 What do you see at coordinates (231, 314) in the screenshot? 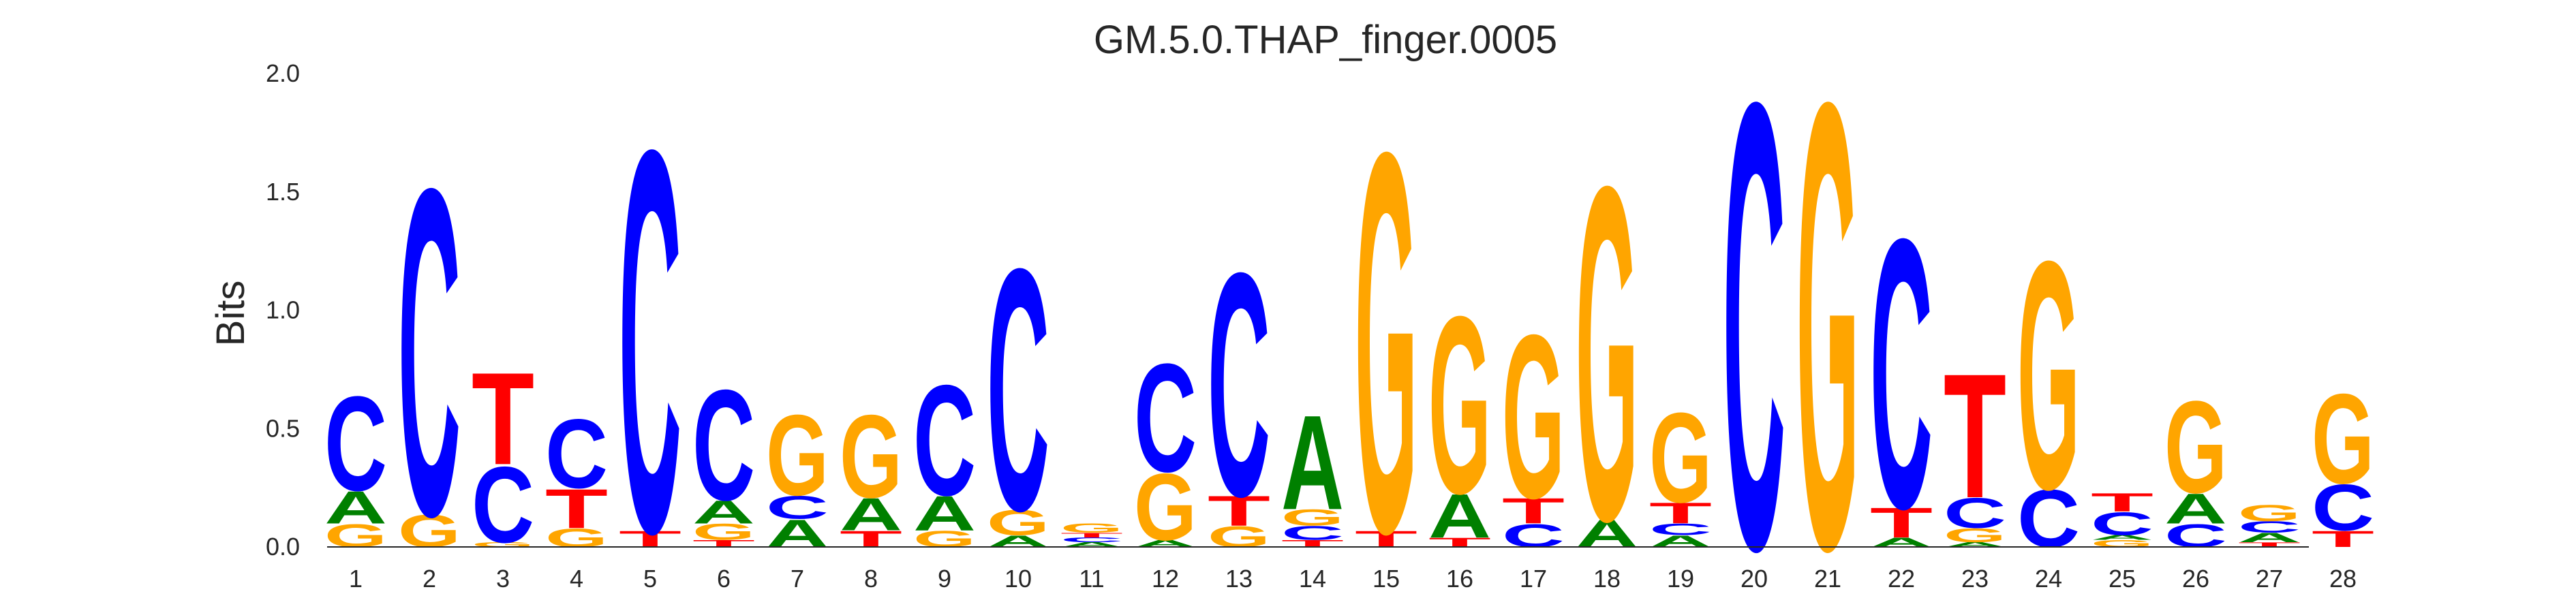
I see `y-axis-label: Bits` at bounding box center [231, 314].